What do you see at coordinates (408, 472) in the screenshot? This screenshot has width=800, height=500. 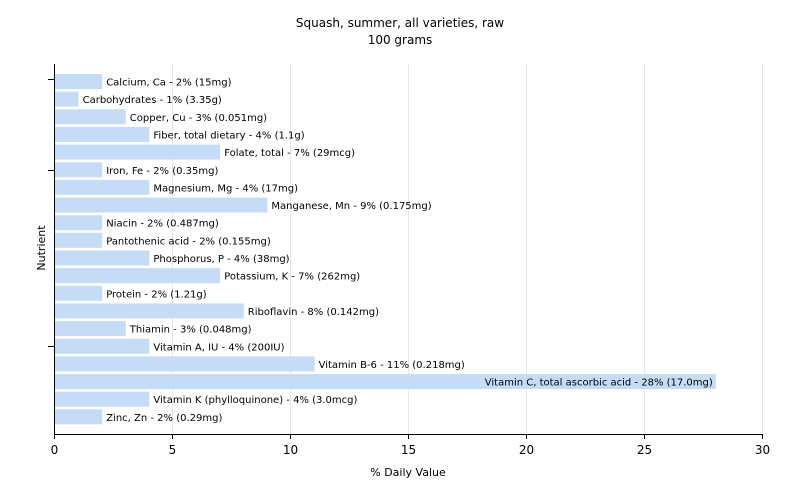 I see `x-axis-title: % Daily Value` at bounding box center [408, 472].